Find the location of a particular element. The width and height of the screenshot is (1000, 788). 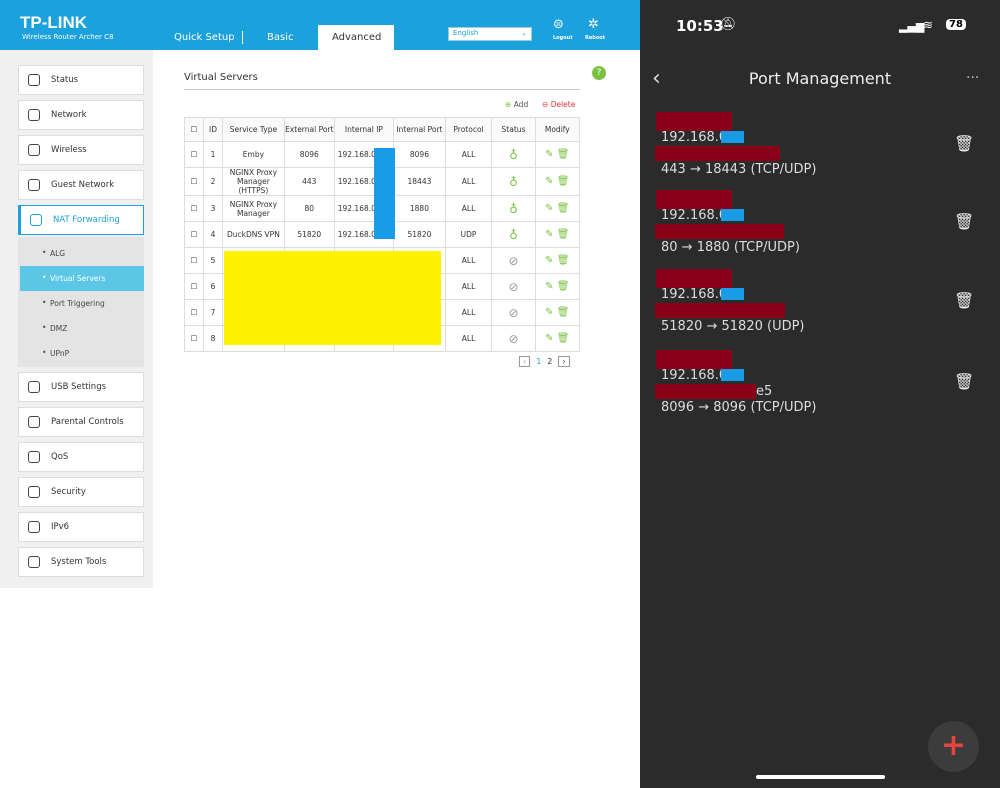

prev: ‹ is located at coordinates (525, 361).